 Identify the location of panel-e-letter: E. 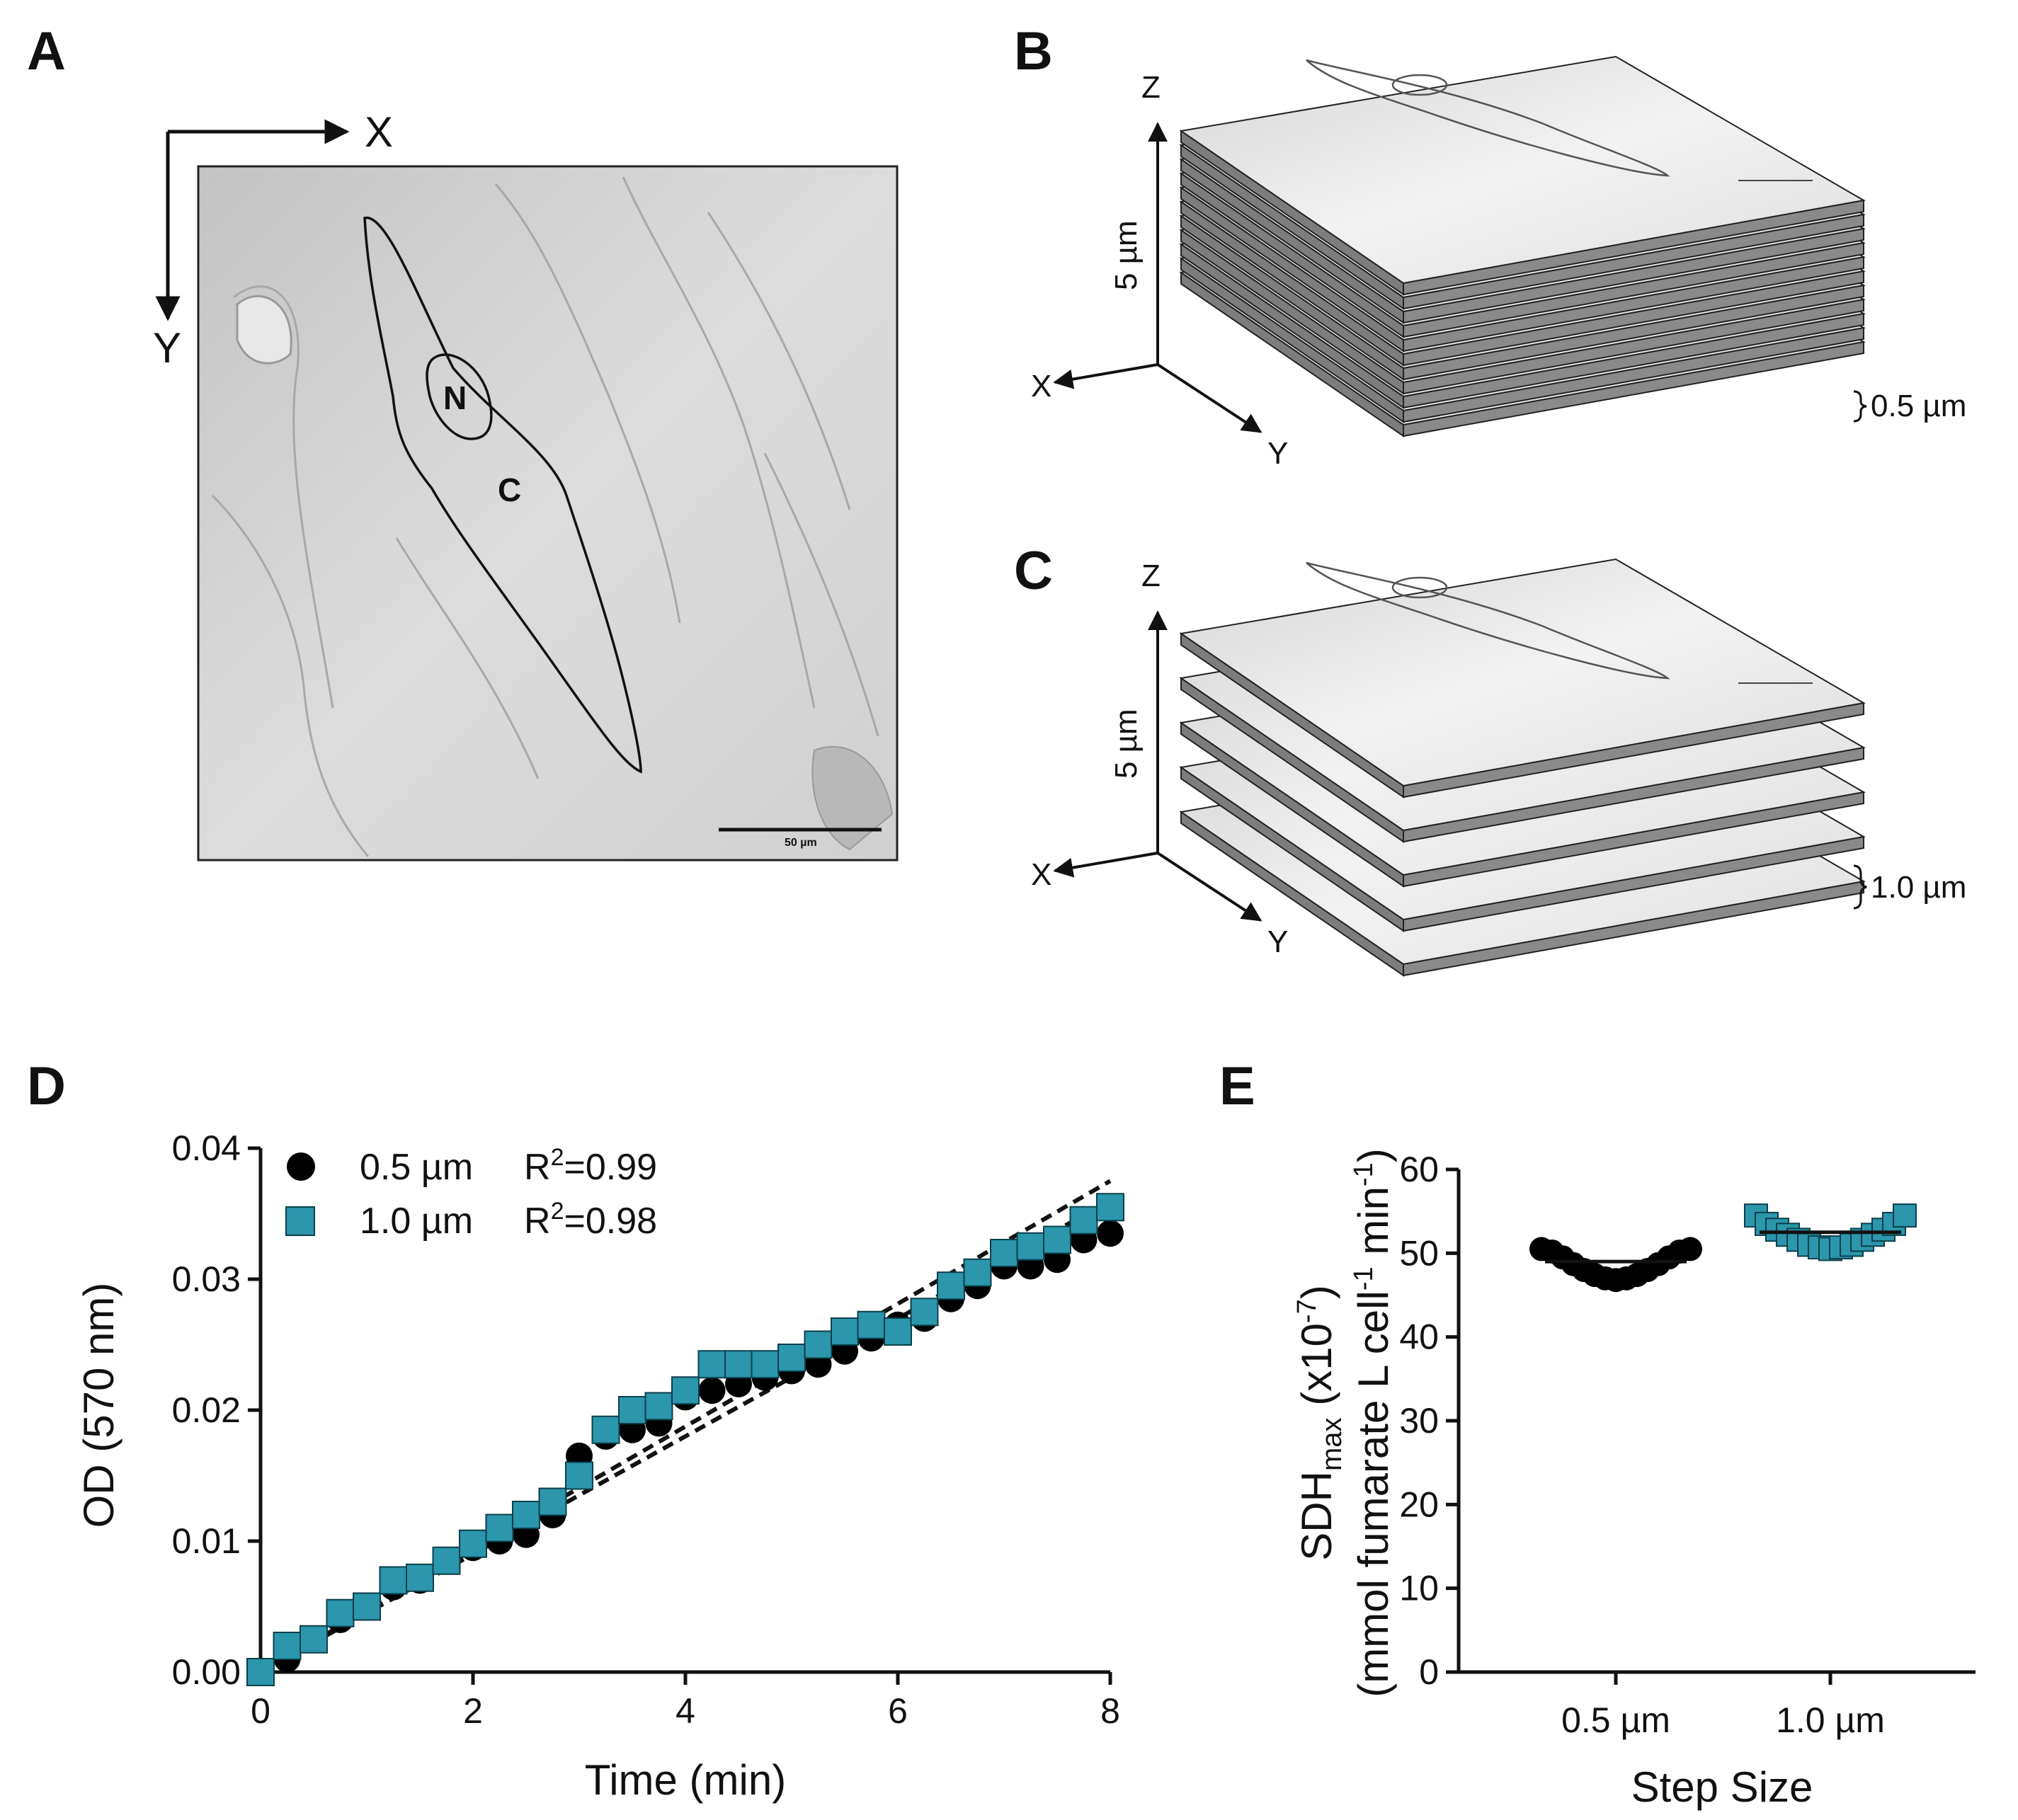
(1237, 1086).